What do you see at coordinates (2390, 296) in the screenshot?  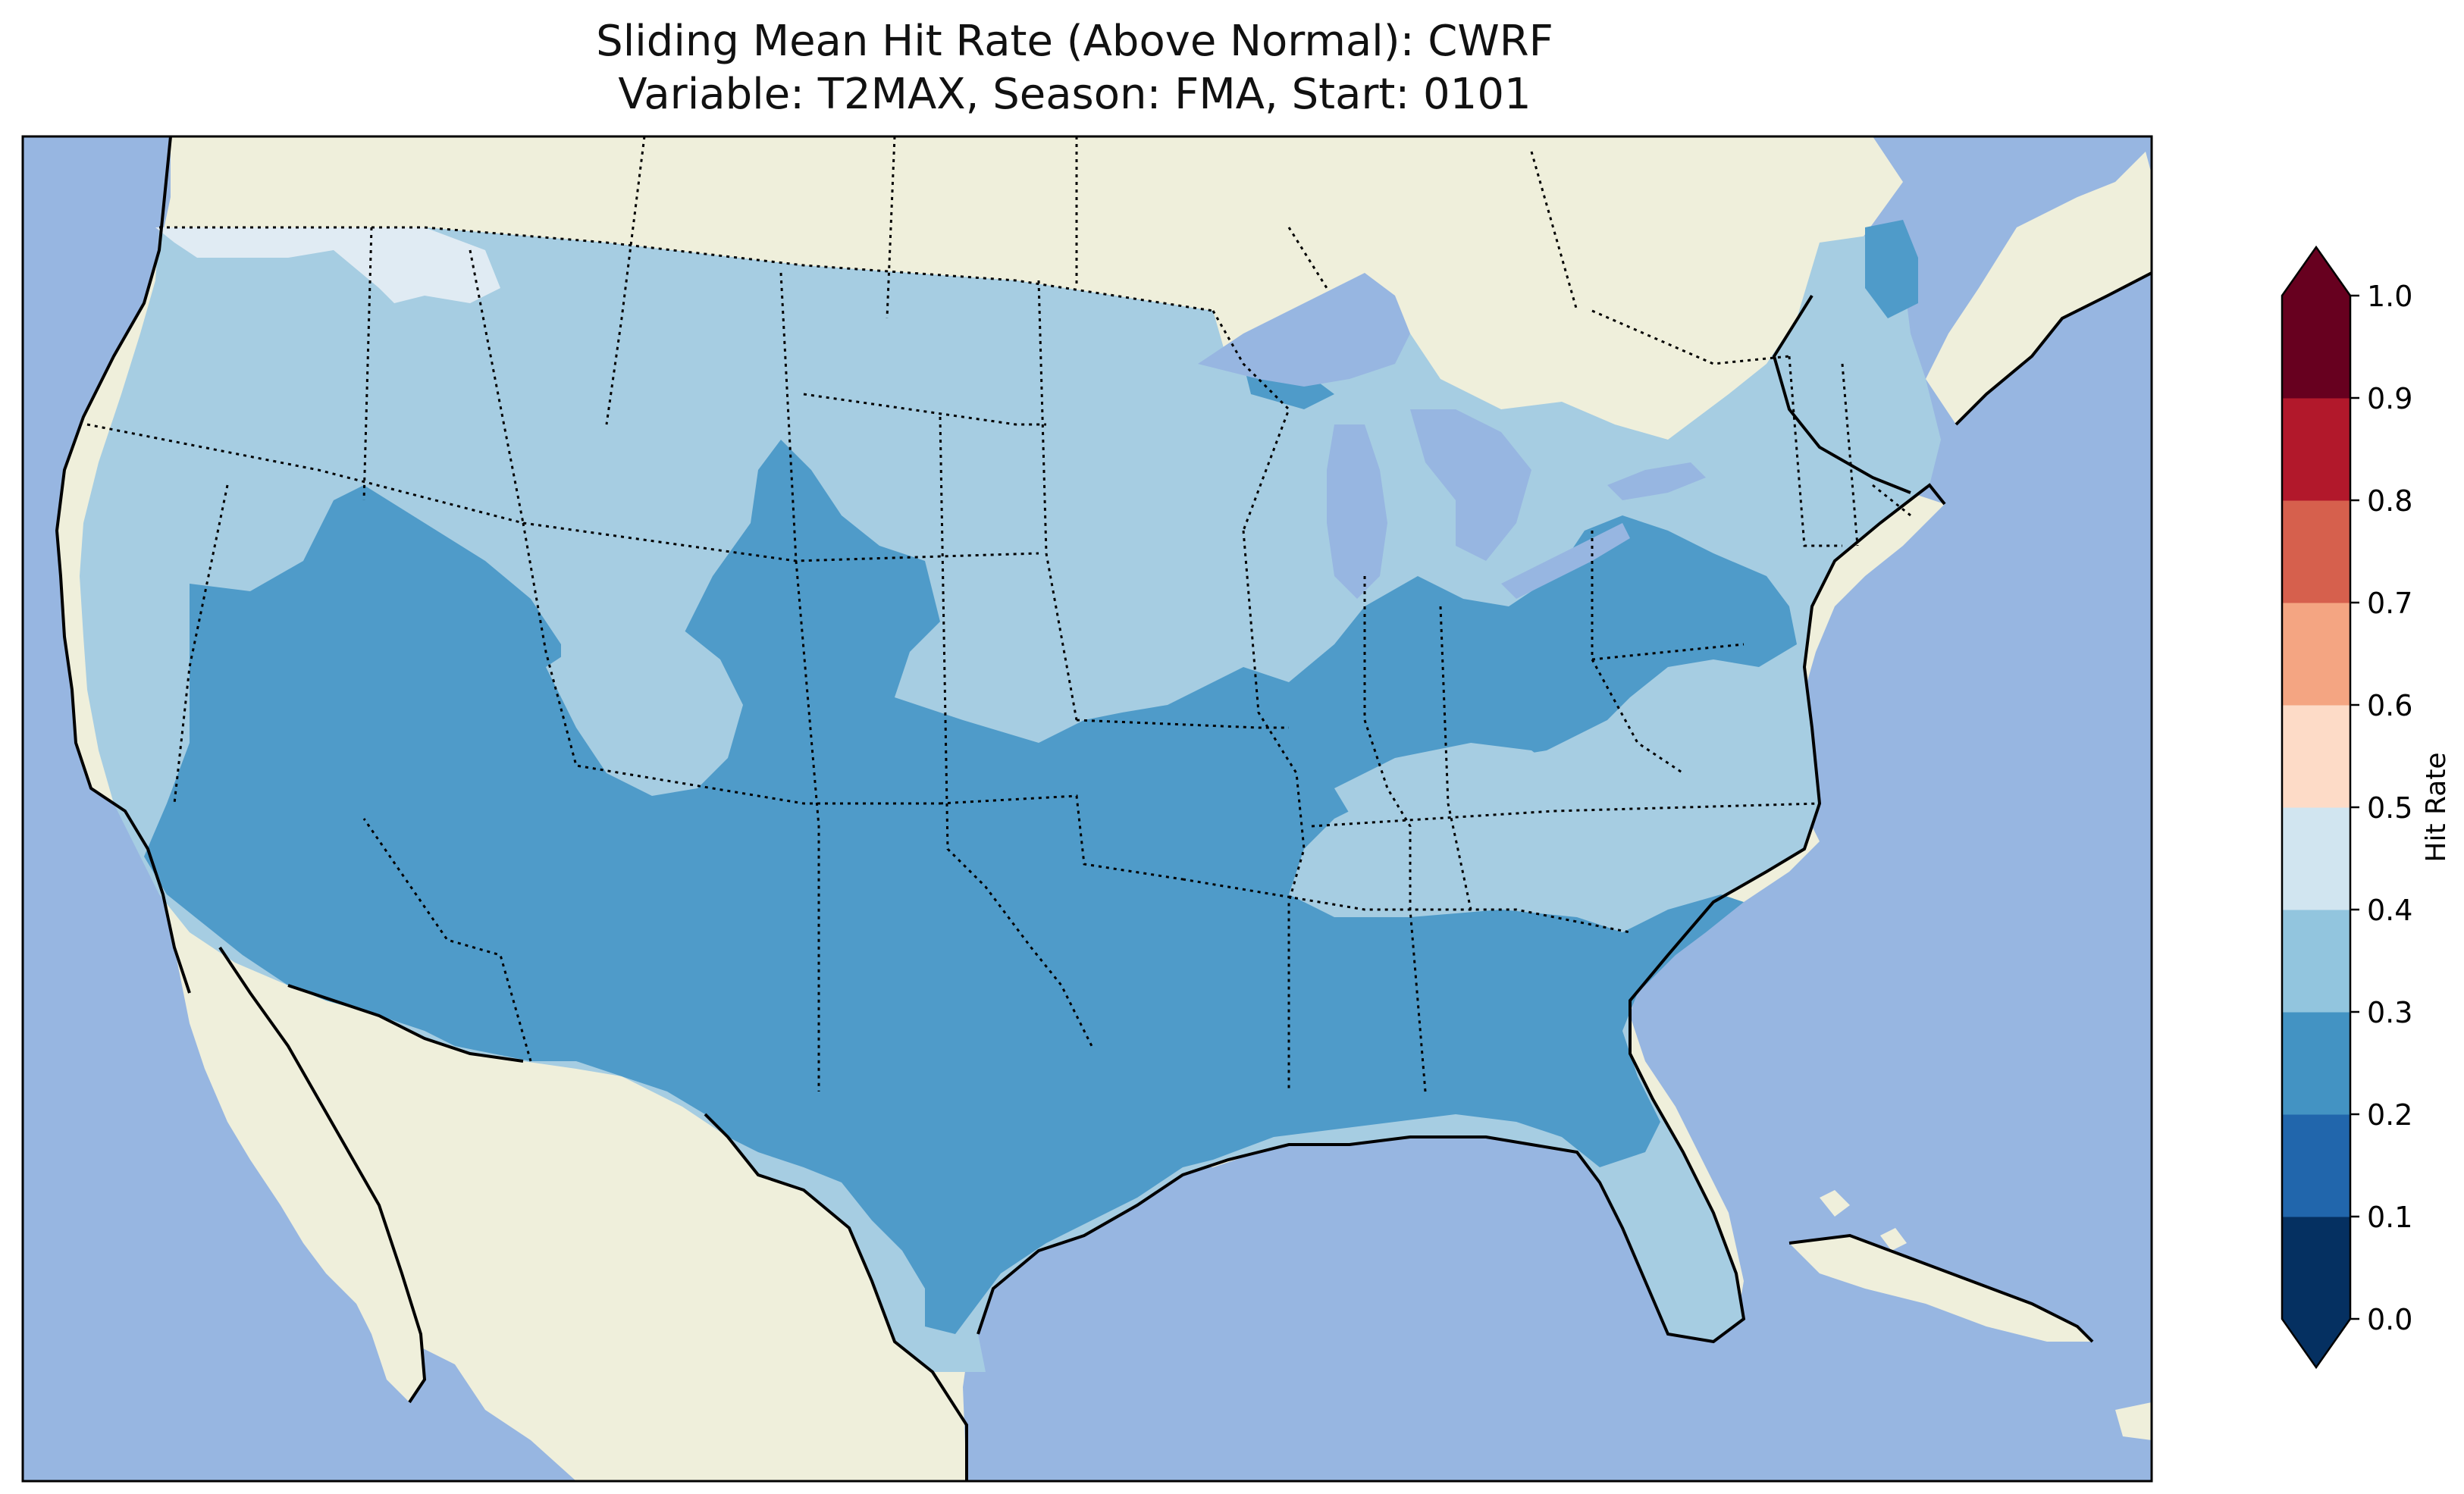 I see `colorbar-tick-label: 1.0` at bounding box center [2390, 296].